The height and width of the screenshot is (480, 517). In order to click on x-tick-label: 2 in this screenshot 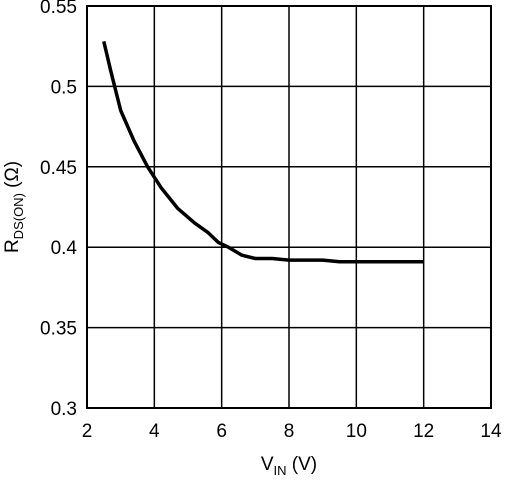, I will do `click(87, 431)`.